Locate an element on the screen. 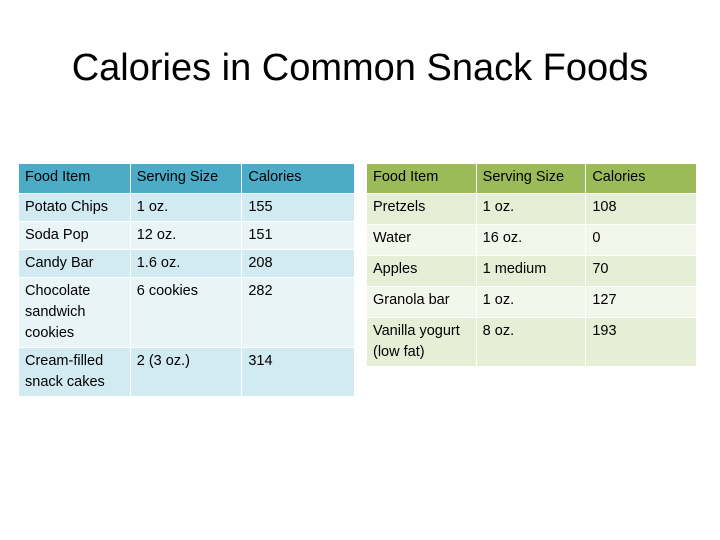 Image resolution: width=720 pixels, height=540 pixels. calories-cell: 314 is located at coordinates (298, 372).